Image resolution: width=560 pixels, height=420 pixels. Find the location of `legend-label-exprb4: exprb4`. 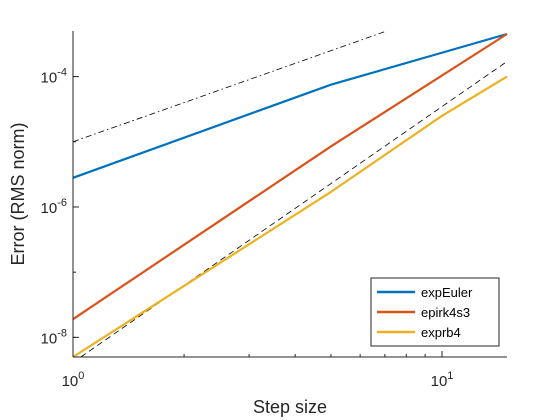

legend-label-exprb4: exprb4 is located at coordinates (441, 332).